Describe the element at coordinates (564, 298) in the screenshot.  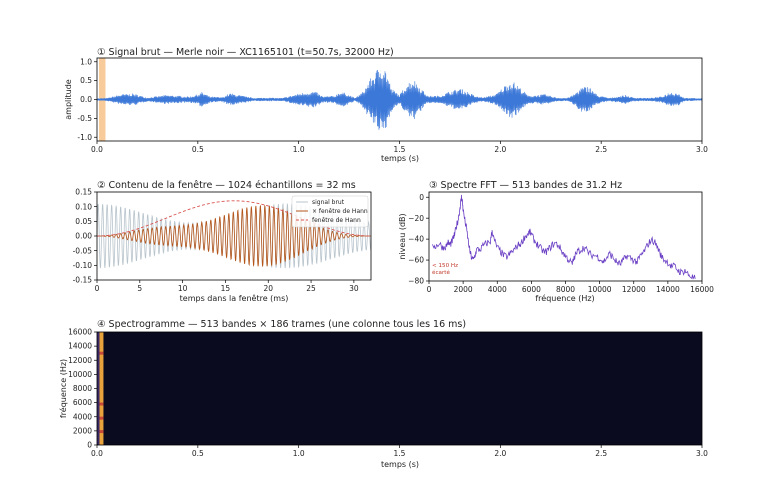
I see `spectrum-x-label: fréquence (Hz)` at that location.